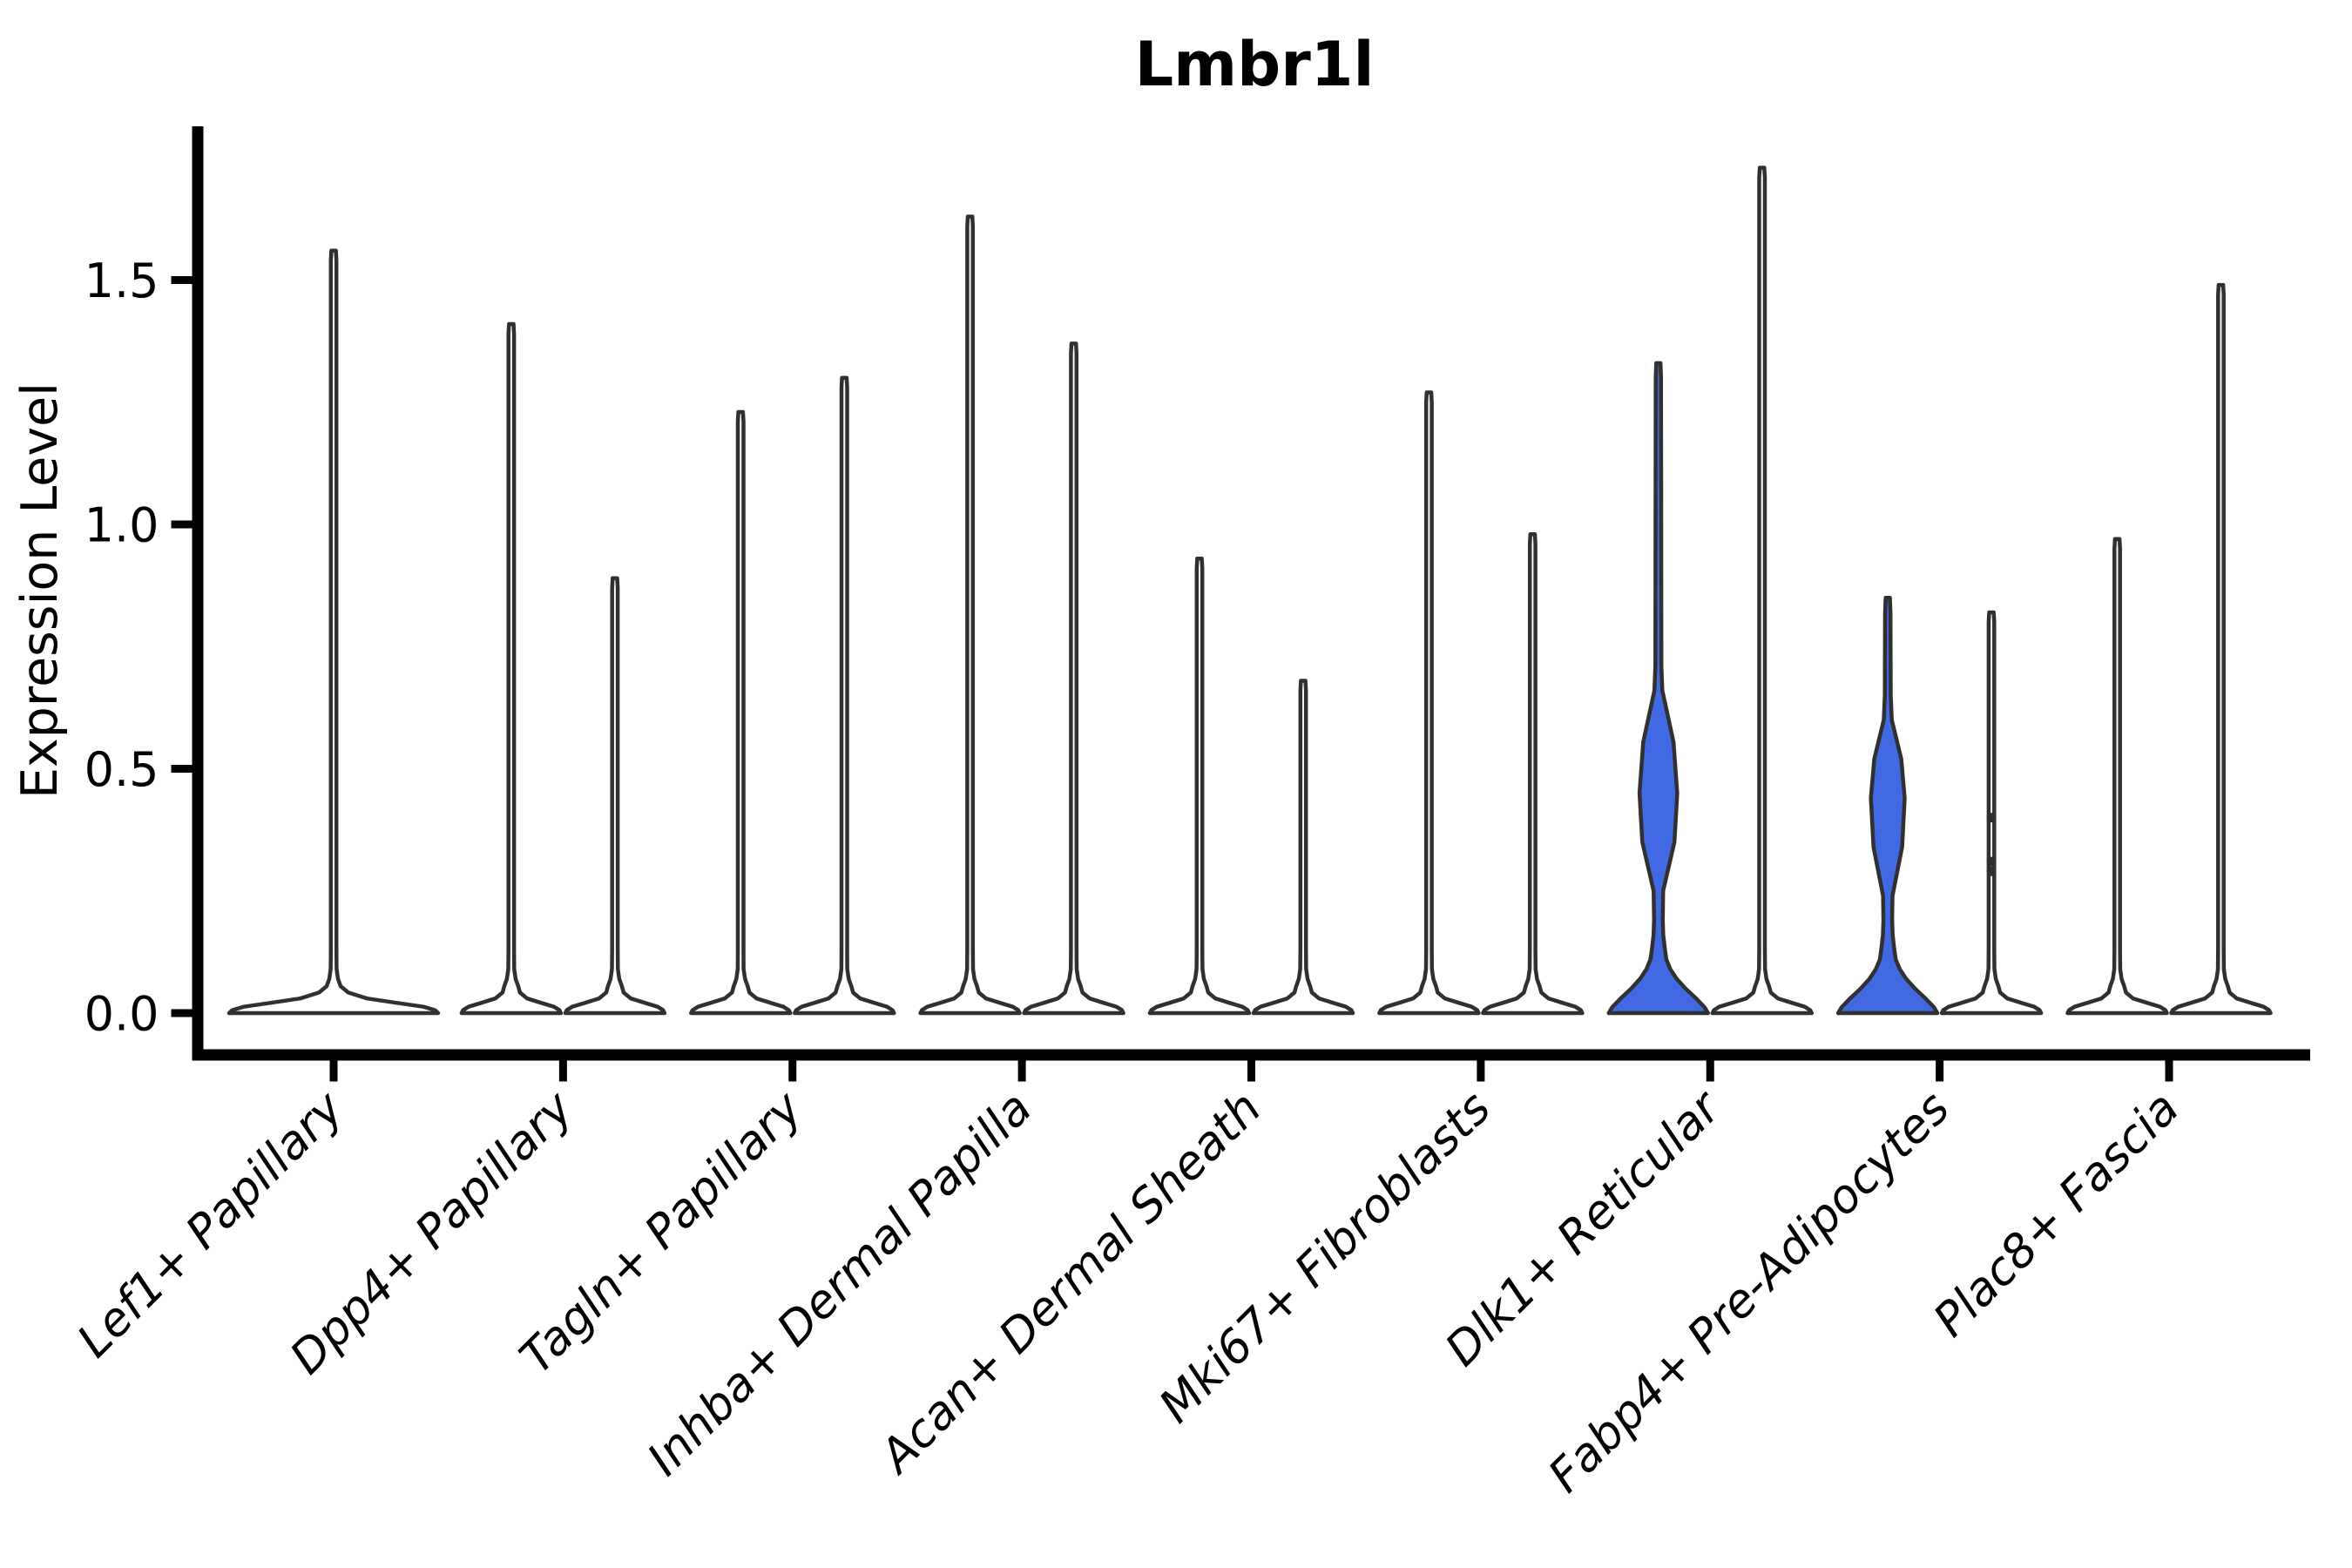 The height and width of the screenshot is (1568, 2352). I want to click on y-axis-spine, so click(198, 593).